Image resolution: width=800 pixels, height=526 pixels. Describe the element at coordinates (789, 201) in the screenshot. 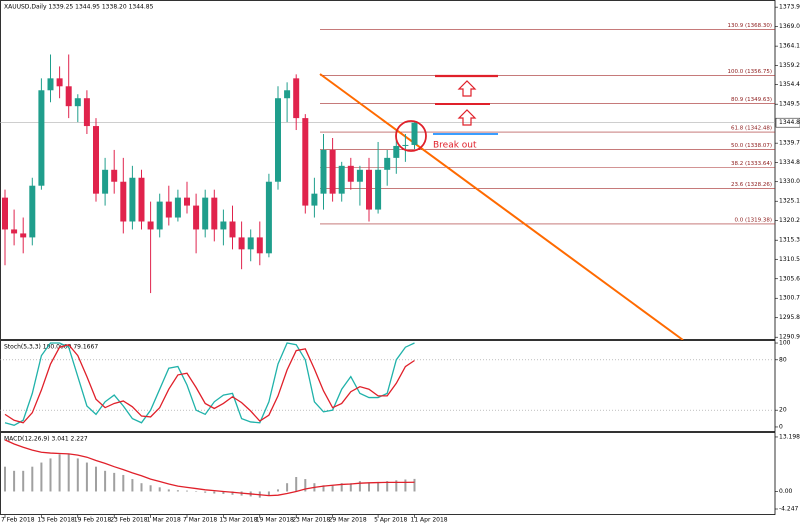

I see `y-tick-label: 1325.10` at that location.